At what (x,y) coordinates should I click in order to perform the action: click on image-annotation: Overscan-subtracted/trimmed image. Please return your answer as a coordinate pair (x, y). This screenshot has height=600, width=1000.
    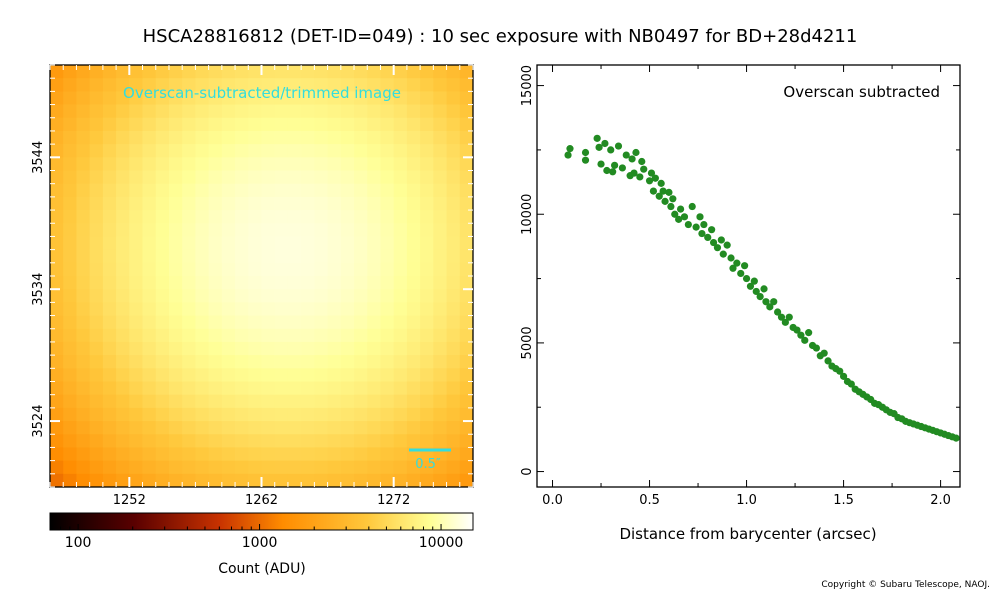
    Looking at the image, I should click on (262, 93).